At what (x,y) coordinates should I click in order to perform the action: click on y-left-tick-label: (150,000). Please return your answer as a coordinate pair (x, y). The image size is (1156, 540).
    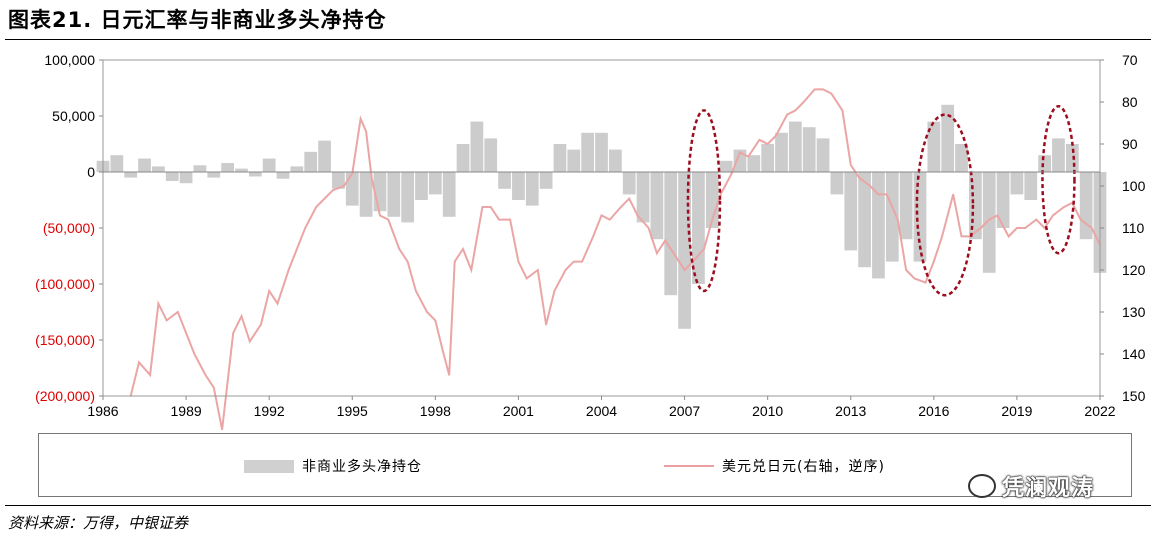
    Looking at the image, I should click on (65, 340).